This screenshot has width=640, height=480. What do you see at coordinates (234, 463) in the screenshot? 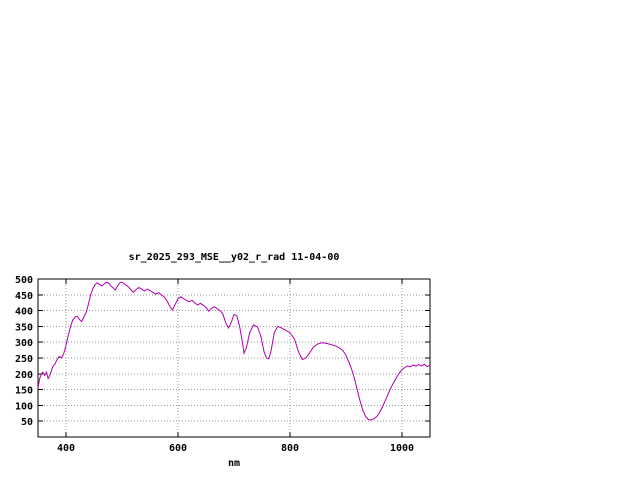
I see `x-axis-label: nm` at bounding box center [234, 463].